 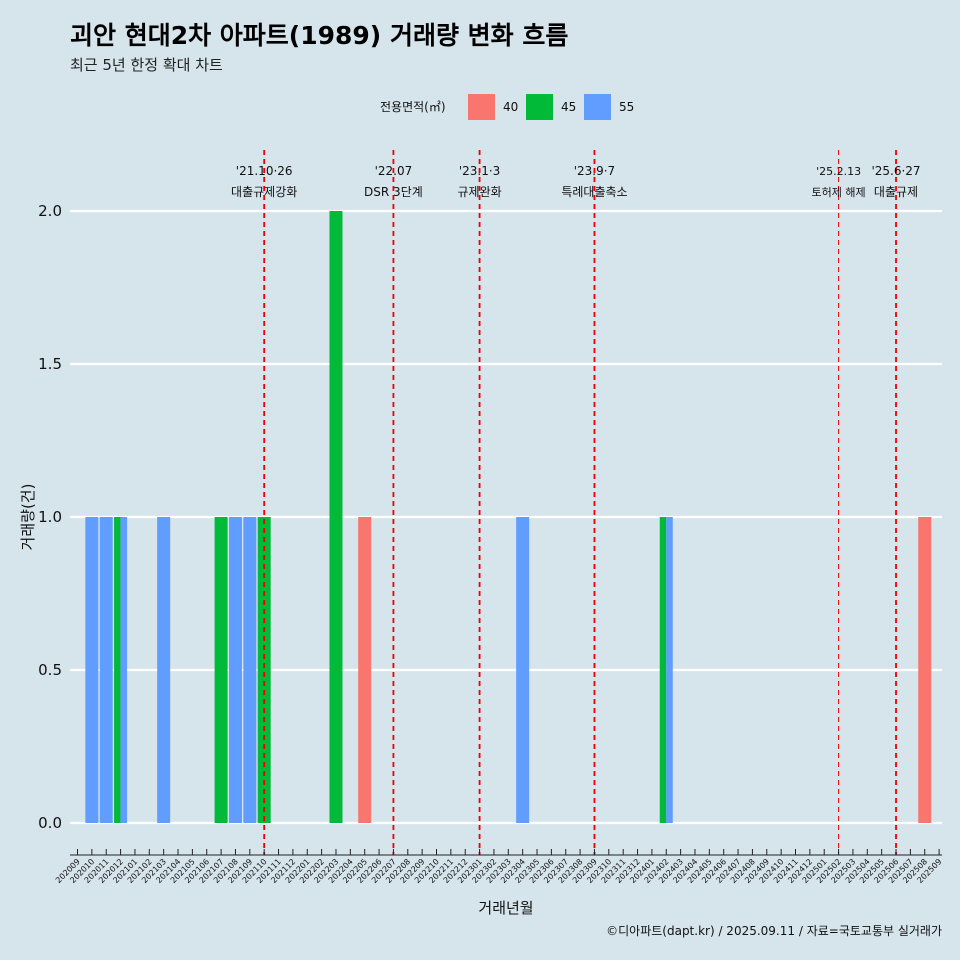 What do you see at coordinates (394, 171) in the screenshot?
I see `event-date: '22.07` at bounding box center [394, 171].